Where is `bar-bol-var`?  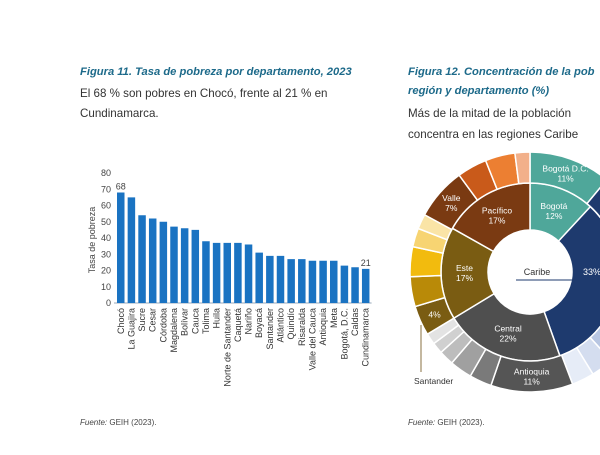 bar-bol-var is located at coordinates (184, 265).